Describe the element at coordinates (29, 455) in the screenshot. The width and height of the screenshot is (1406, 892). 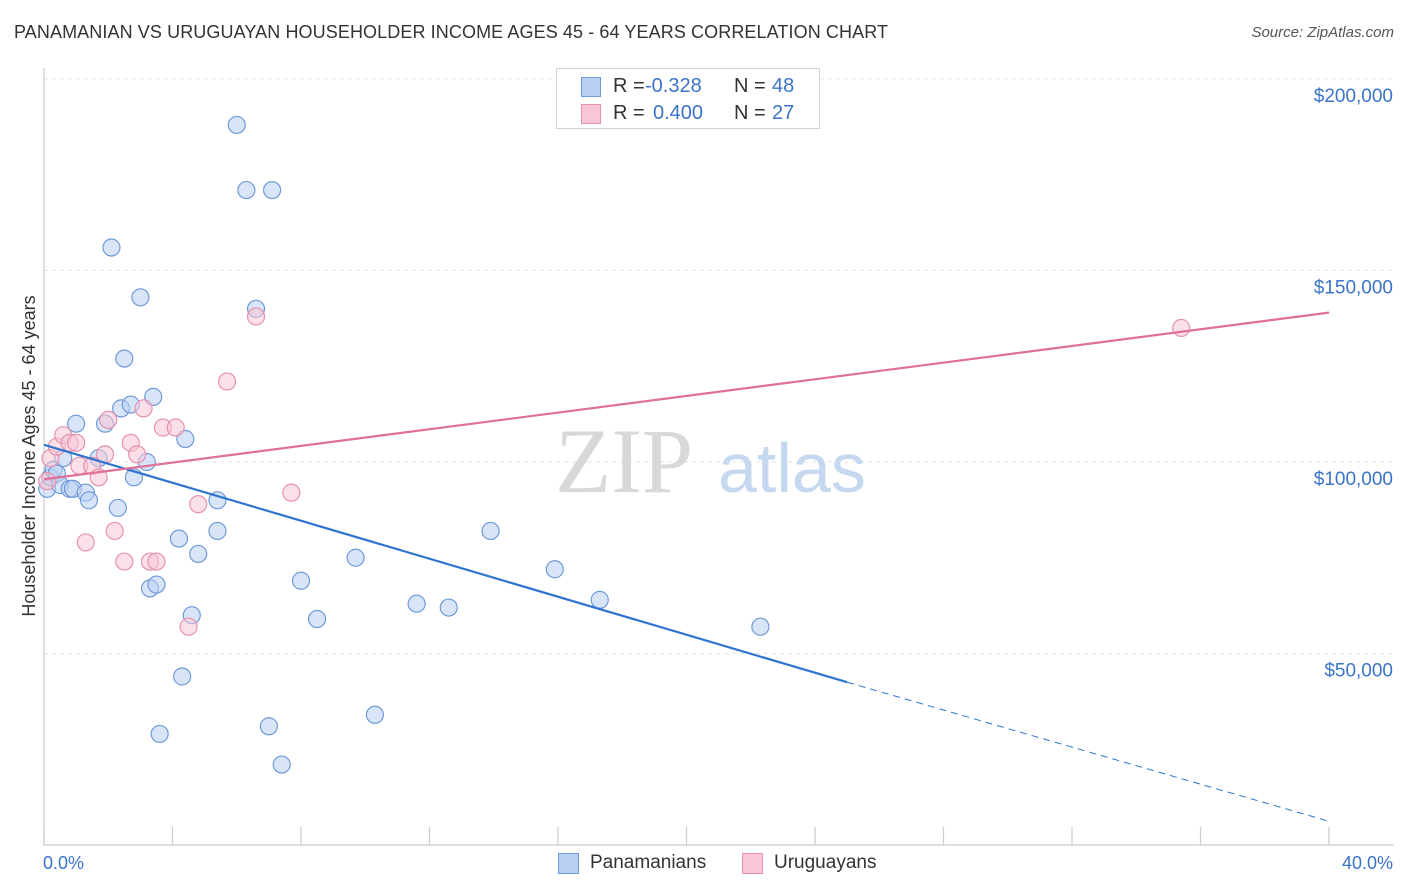
I see `y-axis-title: Householder Income Ages 45 - 64 years` at that location.